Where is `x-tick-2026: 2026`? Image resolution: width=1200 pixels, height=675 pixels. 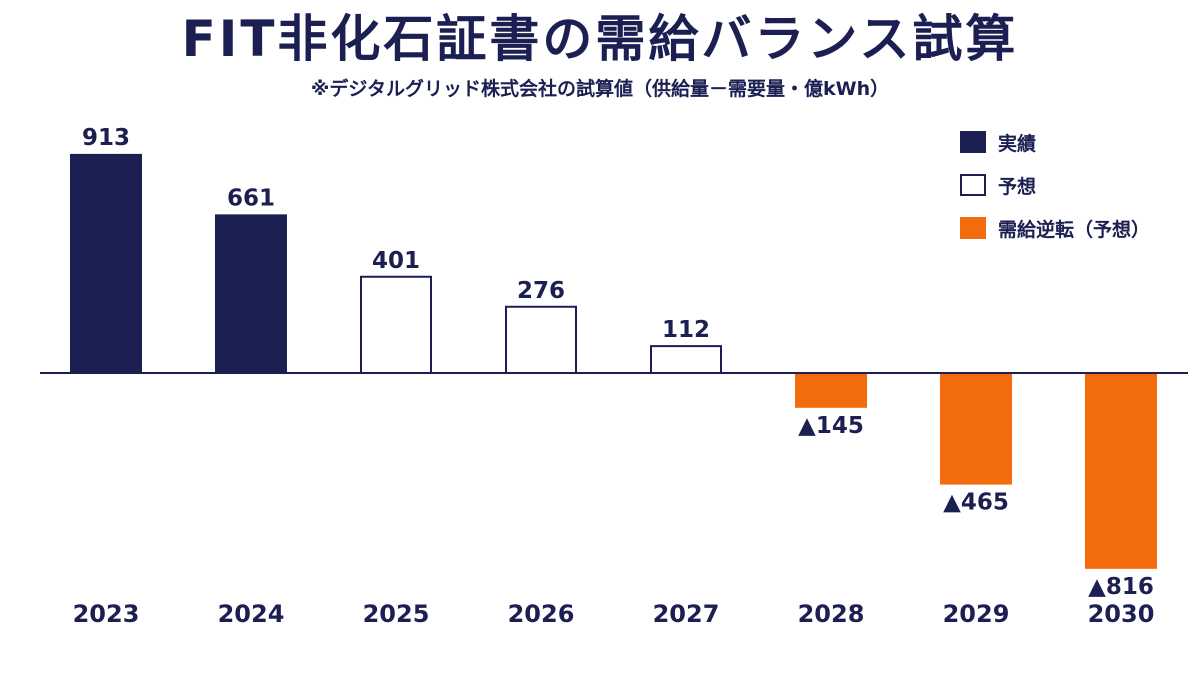
x-tick-2026: 2026 is located at coordinates (541, 614).